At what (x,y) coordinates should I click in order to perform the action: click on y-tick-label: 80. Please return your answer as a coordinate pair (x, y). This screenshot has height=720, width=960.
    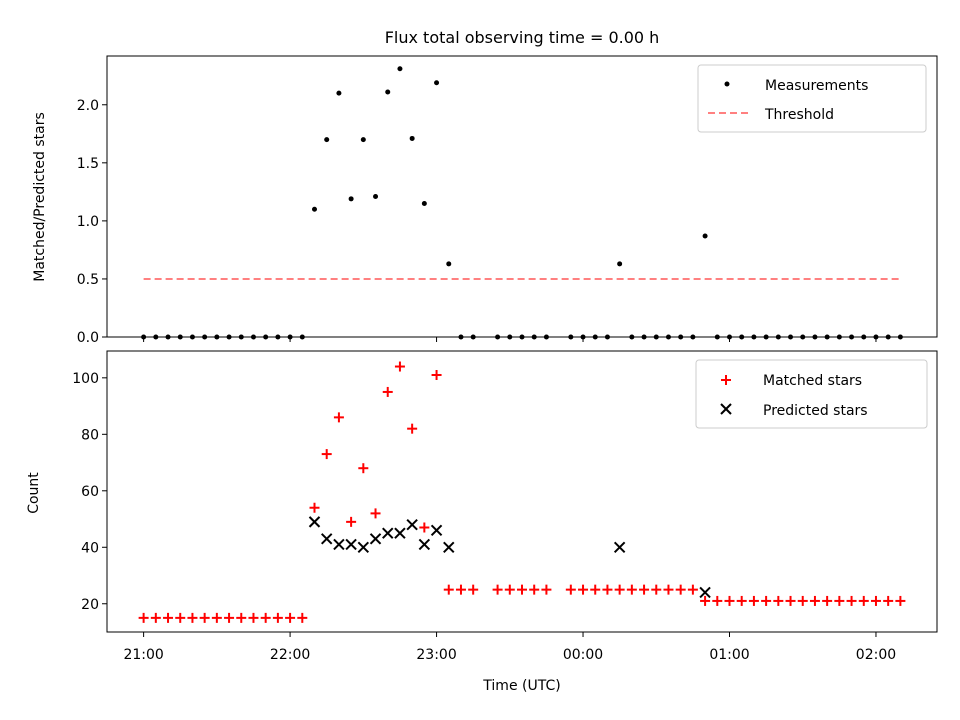
    Looking at the image, I should click on (90, 435).